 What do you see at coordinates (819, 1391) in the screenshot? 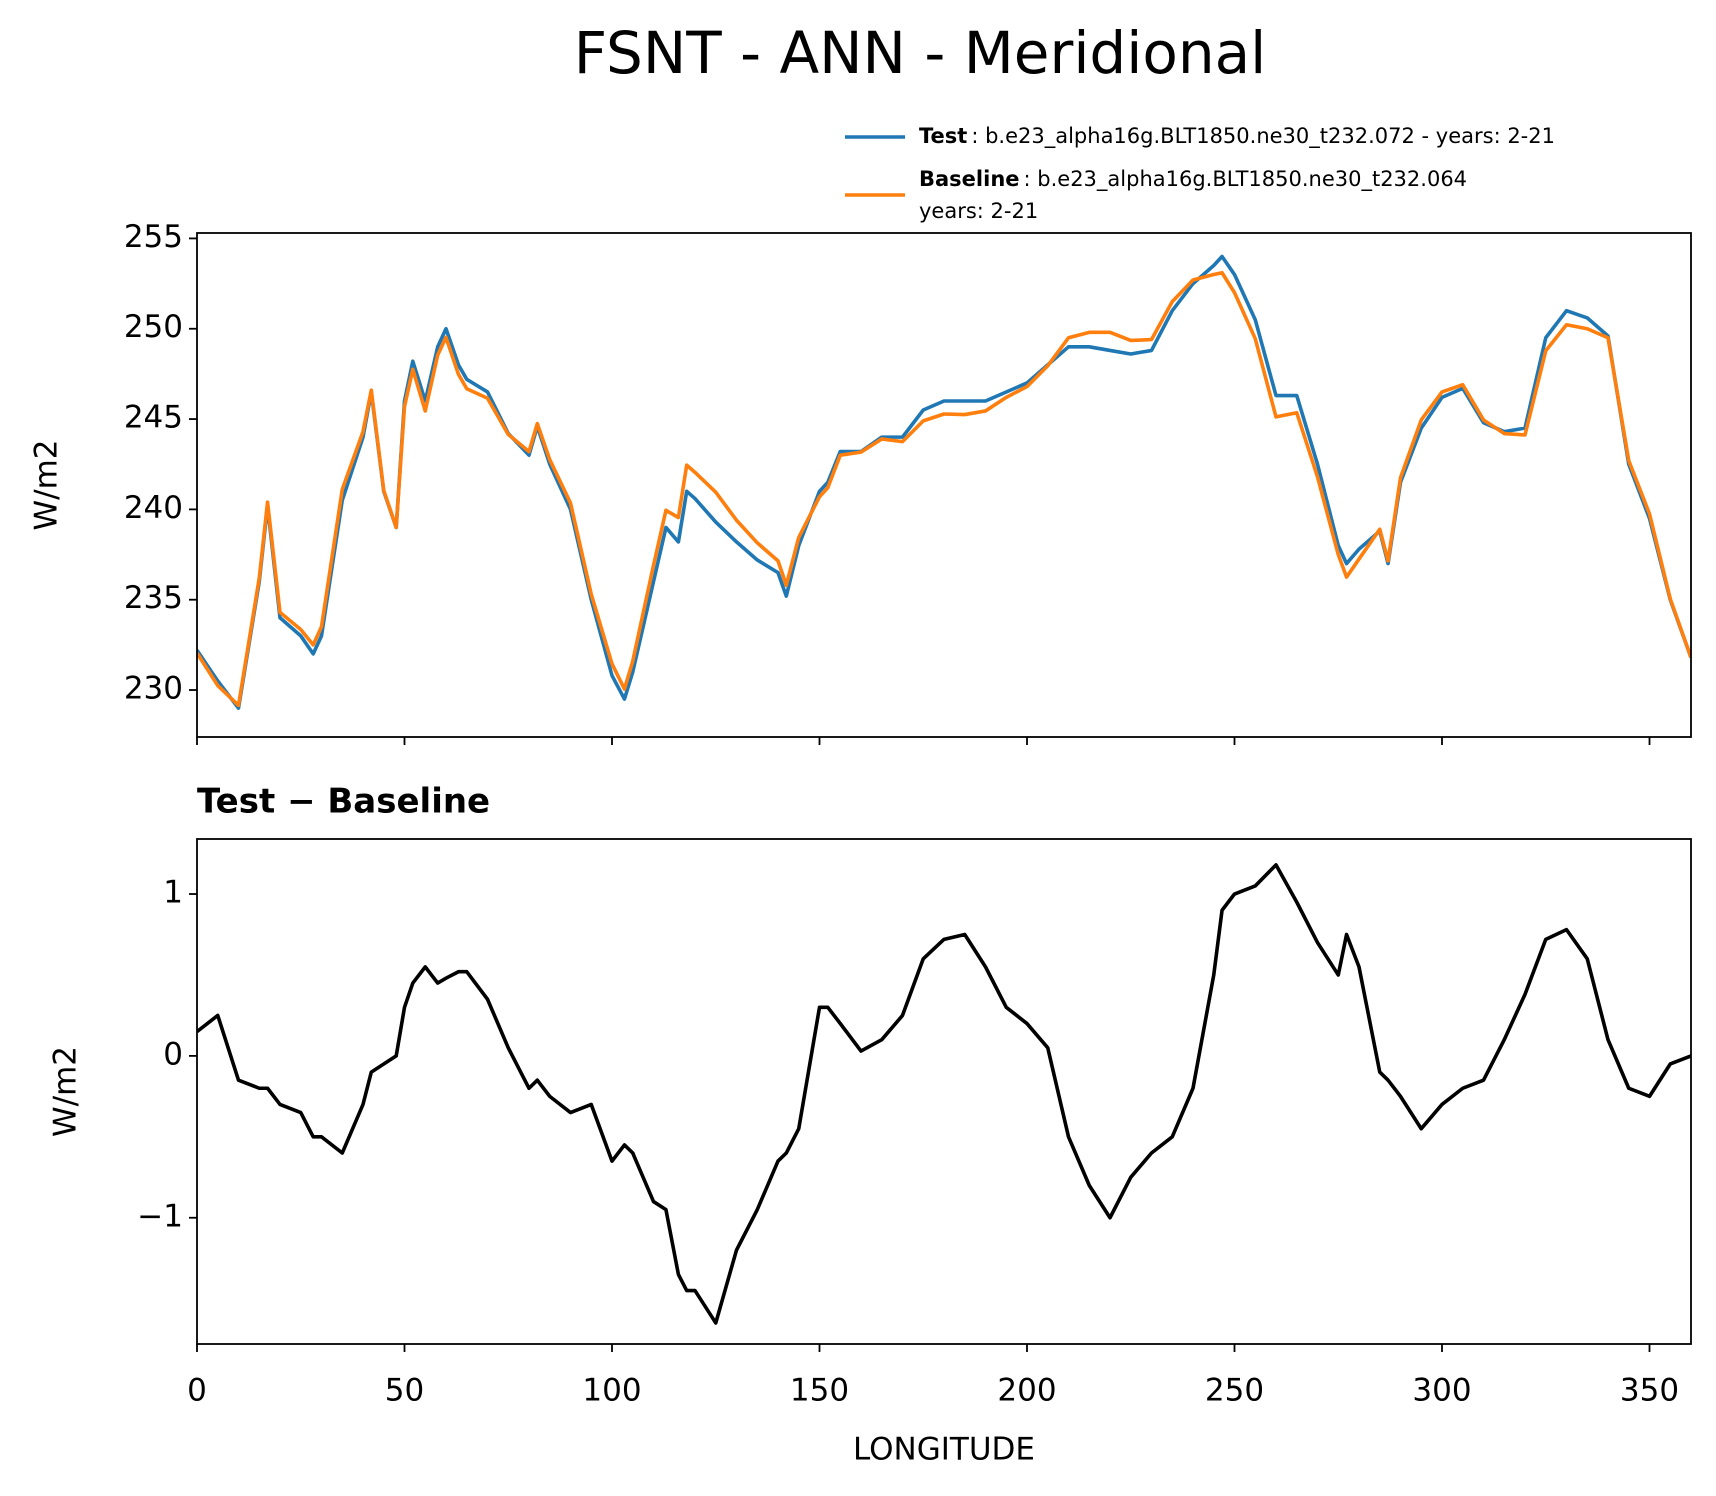
I see `x-tick-label: 150` at bounding box center [819, 1391].